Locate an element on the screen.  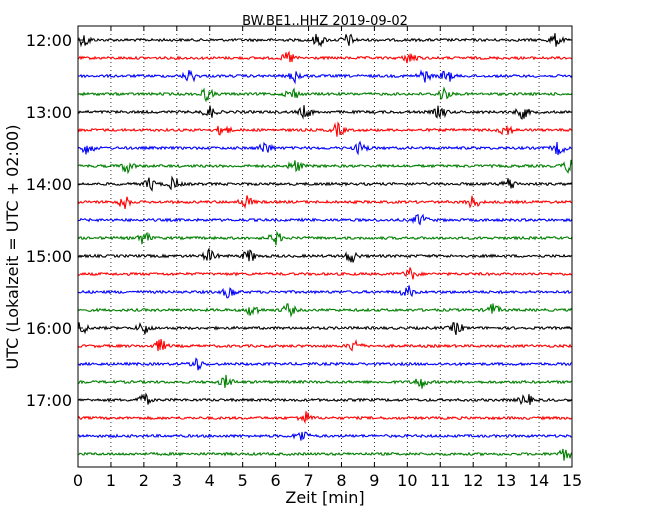
y-tick-label: 12:00 is located at coordinates (49, 40).